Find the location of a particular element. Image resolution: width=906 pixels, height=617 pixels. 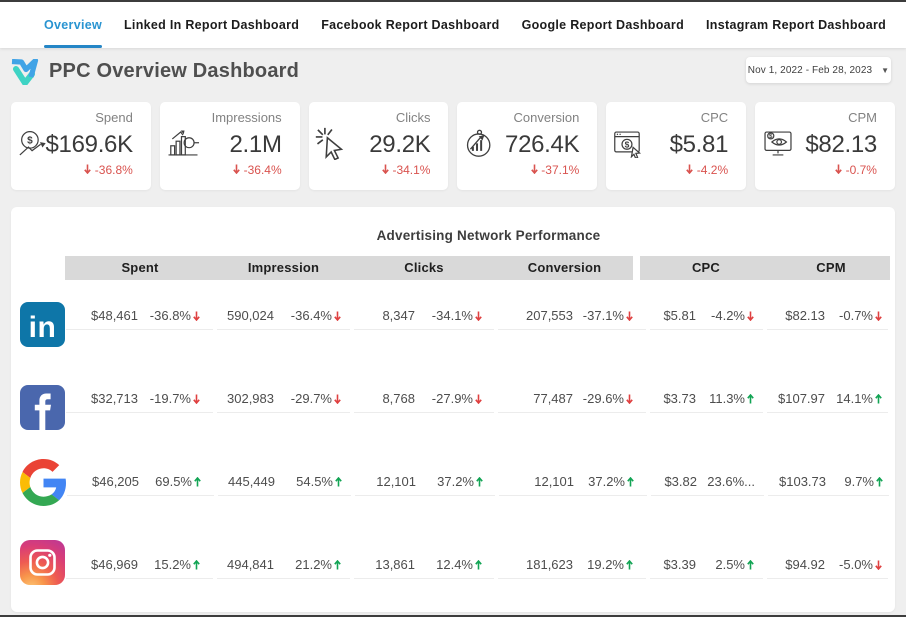

svg-text: in is located at coordinates (43, 327).